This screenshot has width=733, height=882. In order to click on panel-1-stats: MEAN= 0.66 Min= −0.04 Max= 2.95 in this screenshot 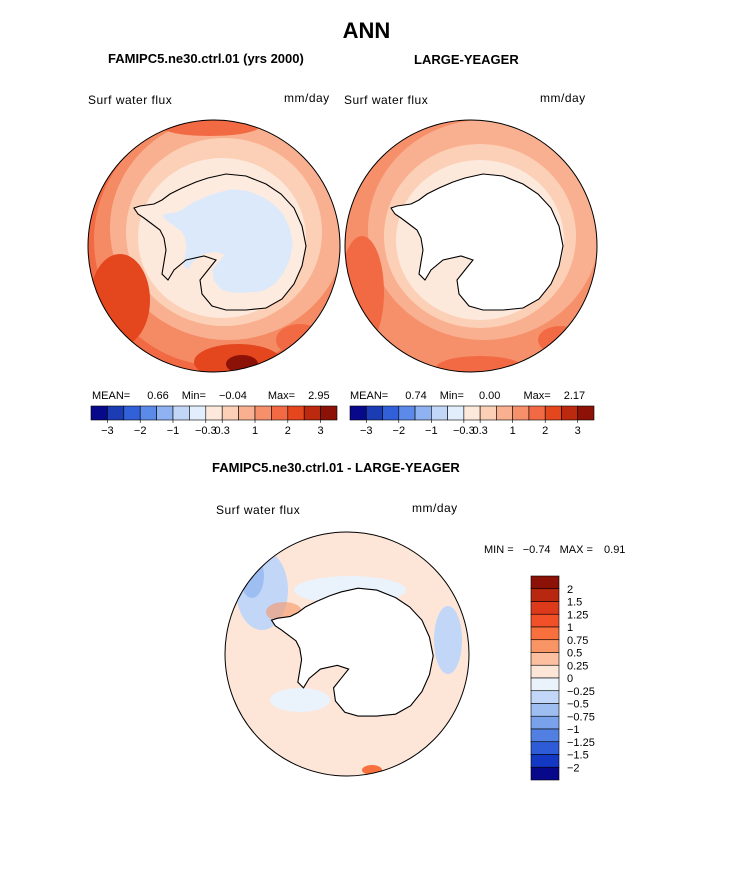, I will do `click(211, 396)`.